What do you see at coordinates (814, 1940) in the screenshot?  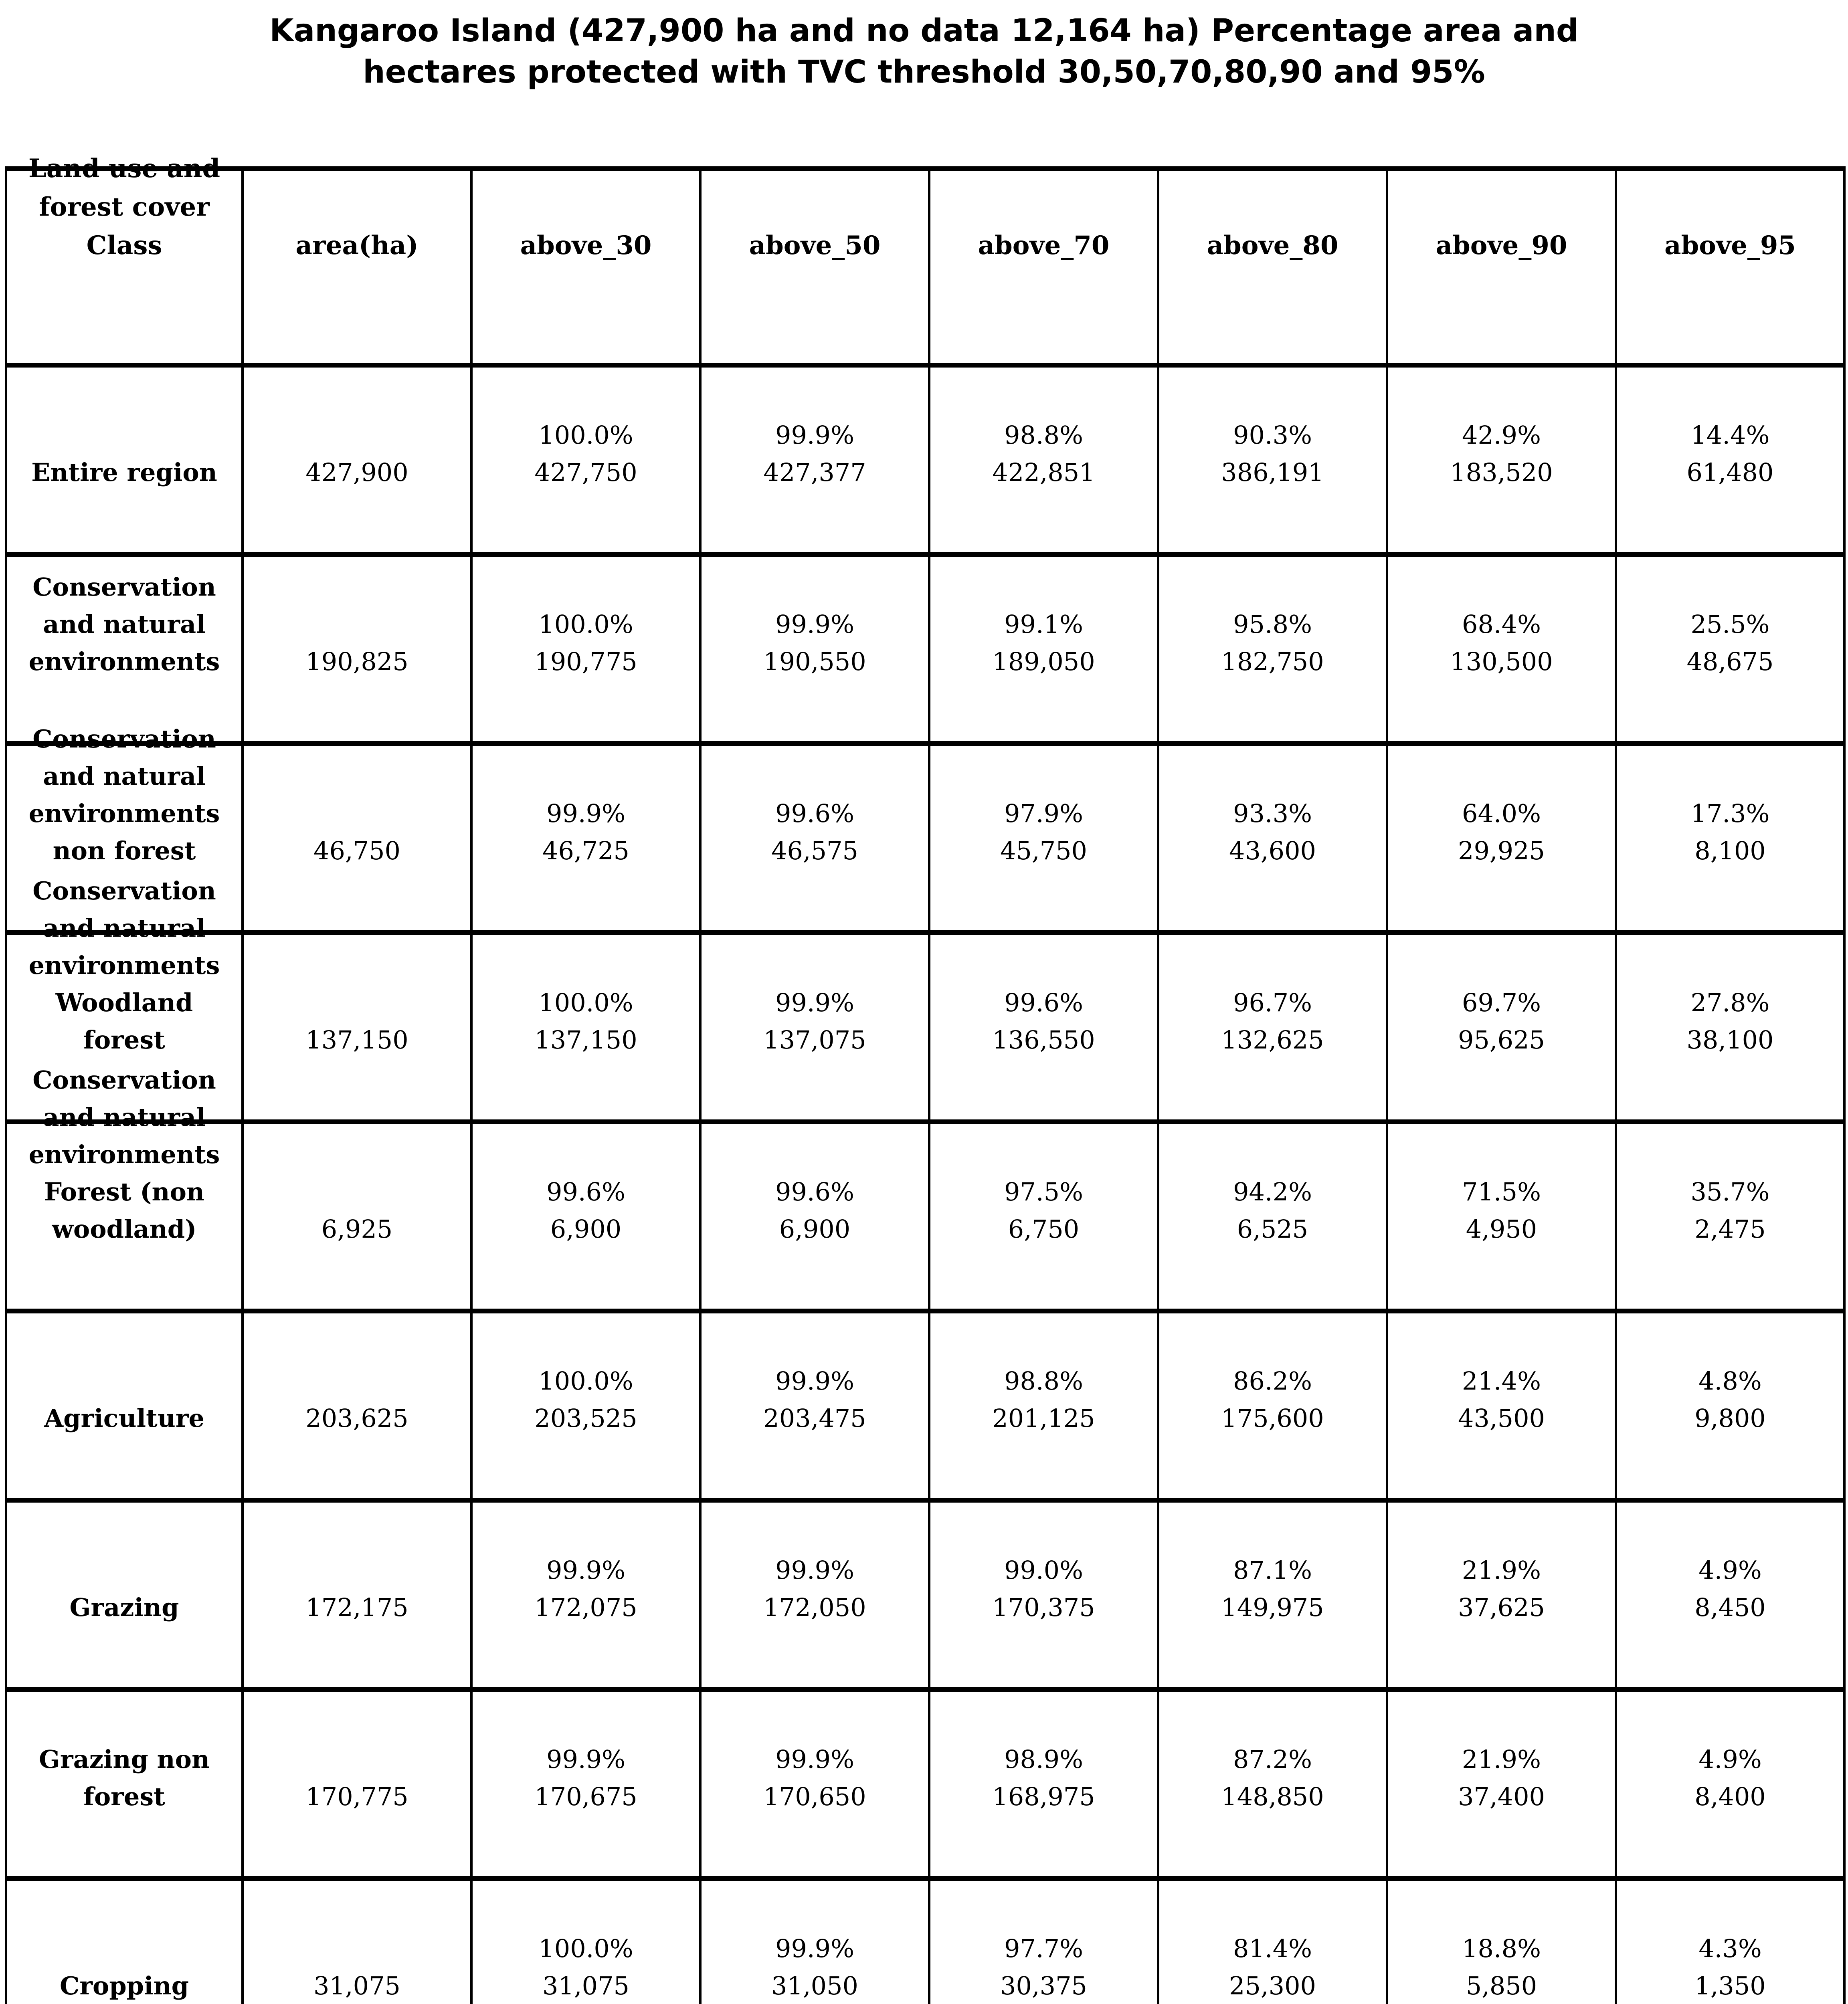 I see `table-cell: 99.9% 31,050` at bounding box center [814, 1940].